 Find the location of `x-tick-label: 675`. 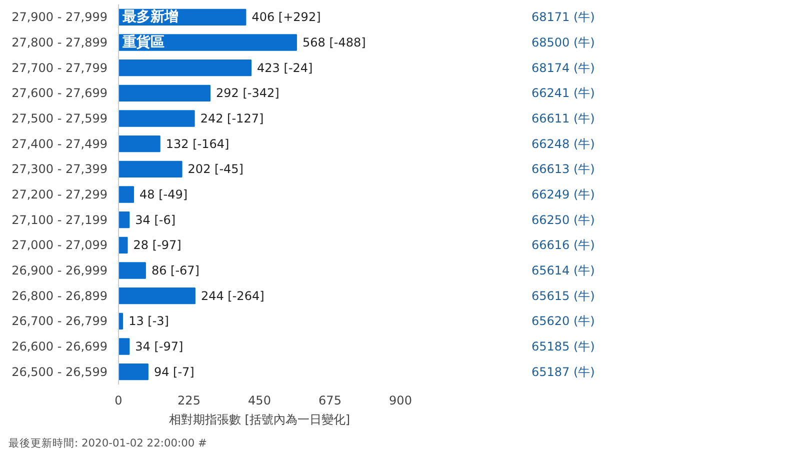

x-tick-label: 675 is located at coordinates (330, 401).